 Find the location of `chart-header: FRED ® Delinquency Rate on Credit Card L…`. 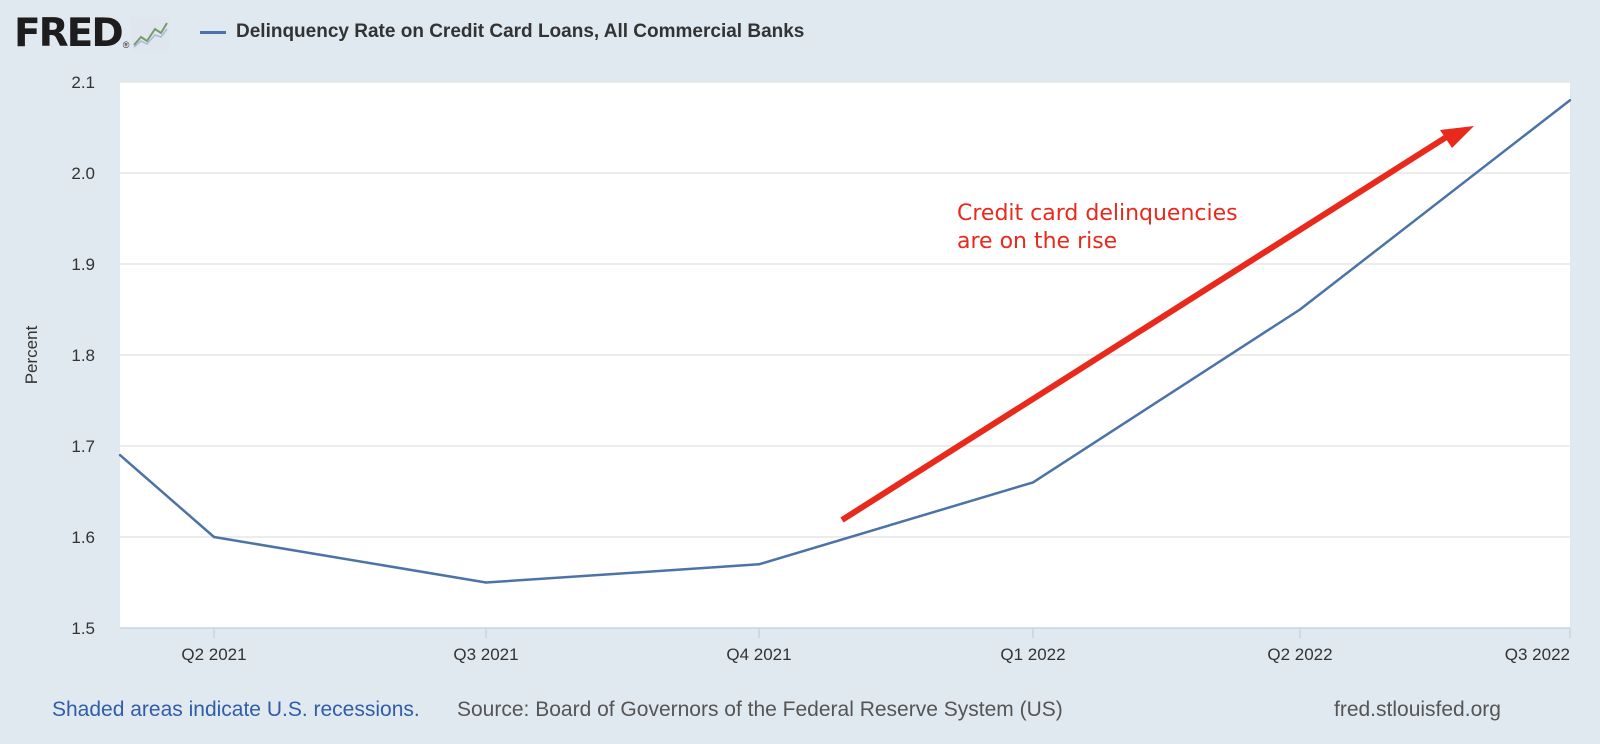

chart-header: FRED ® Delinquency Rate on Credit Card L… is located at coordinates (800, 35).